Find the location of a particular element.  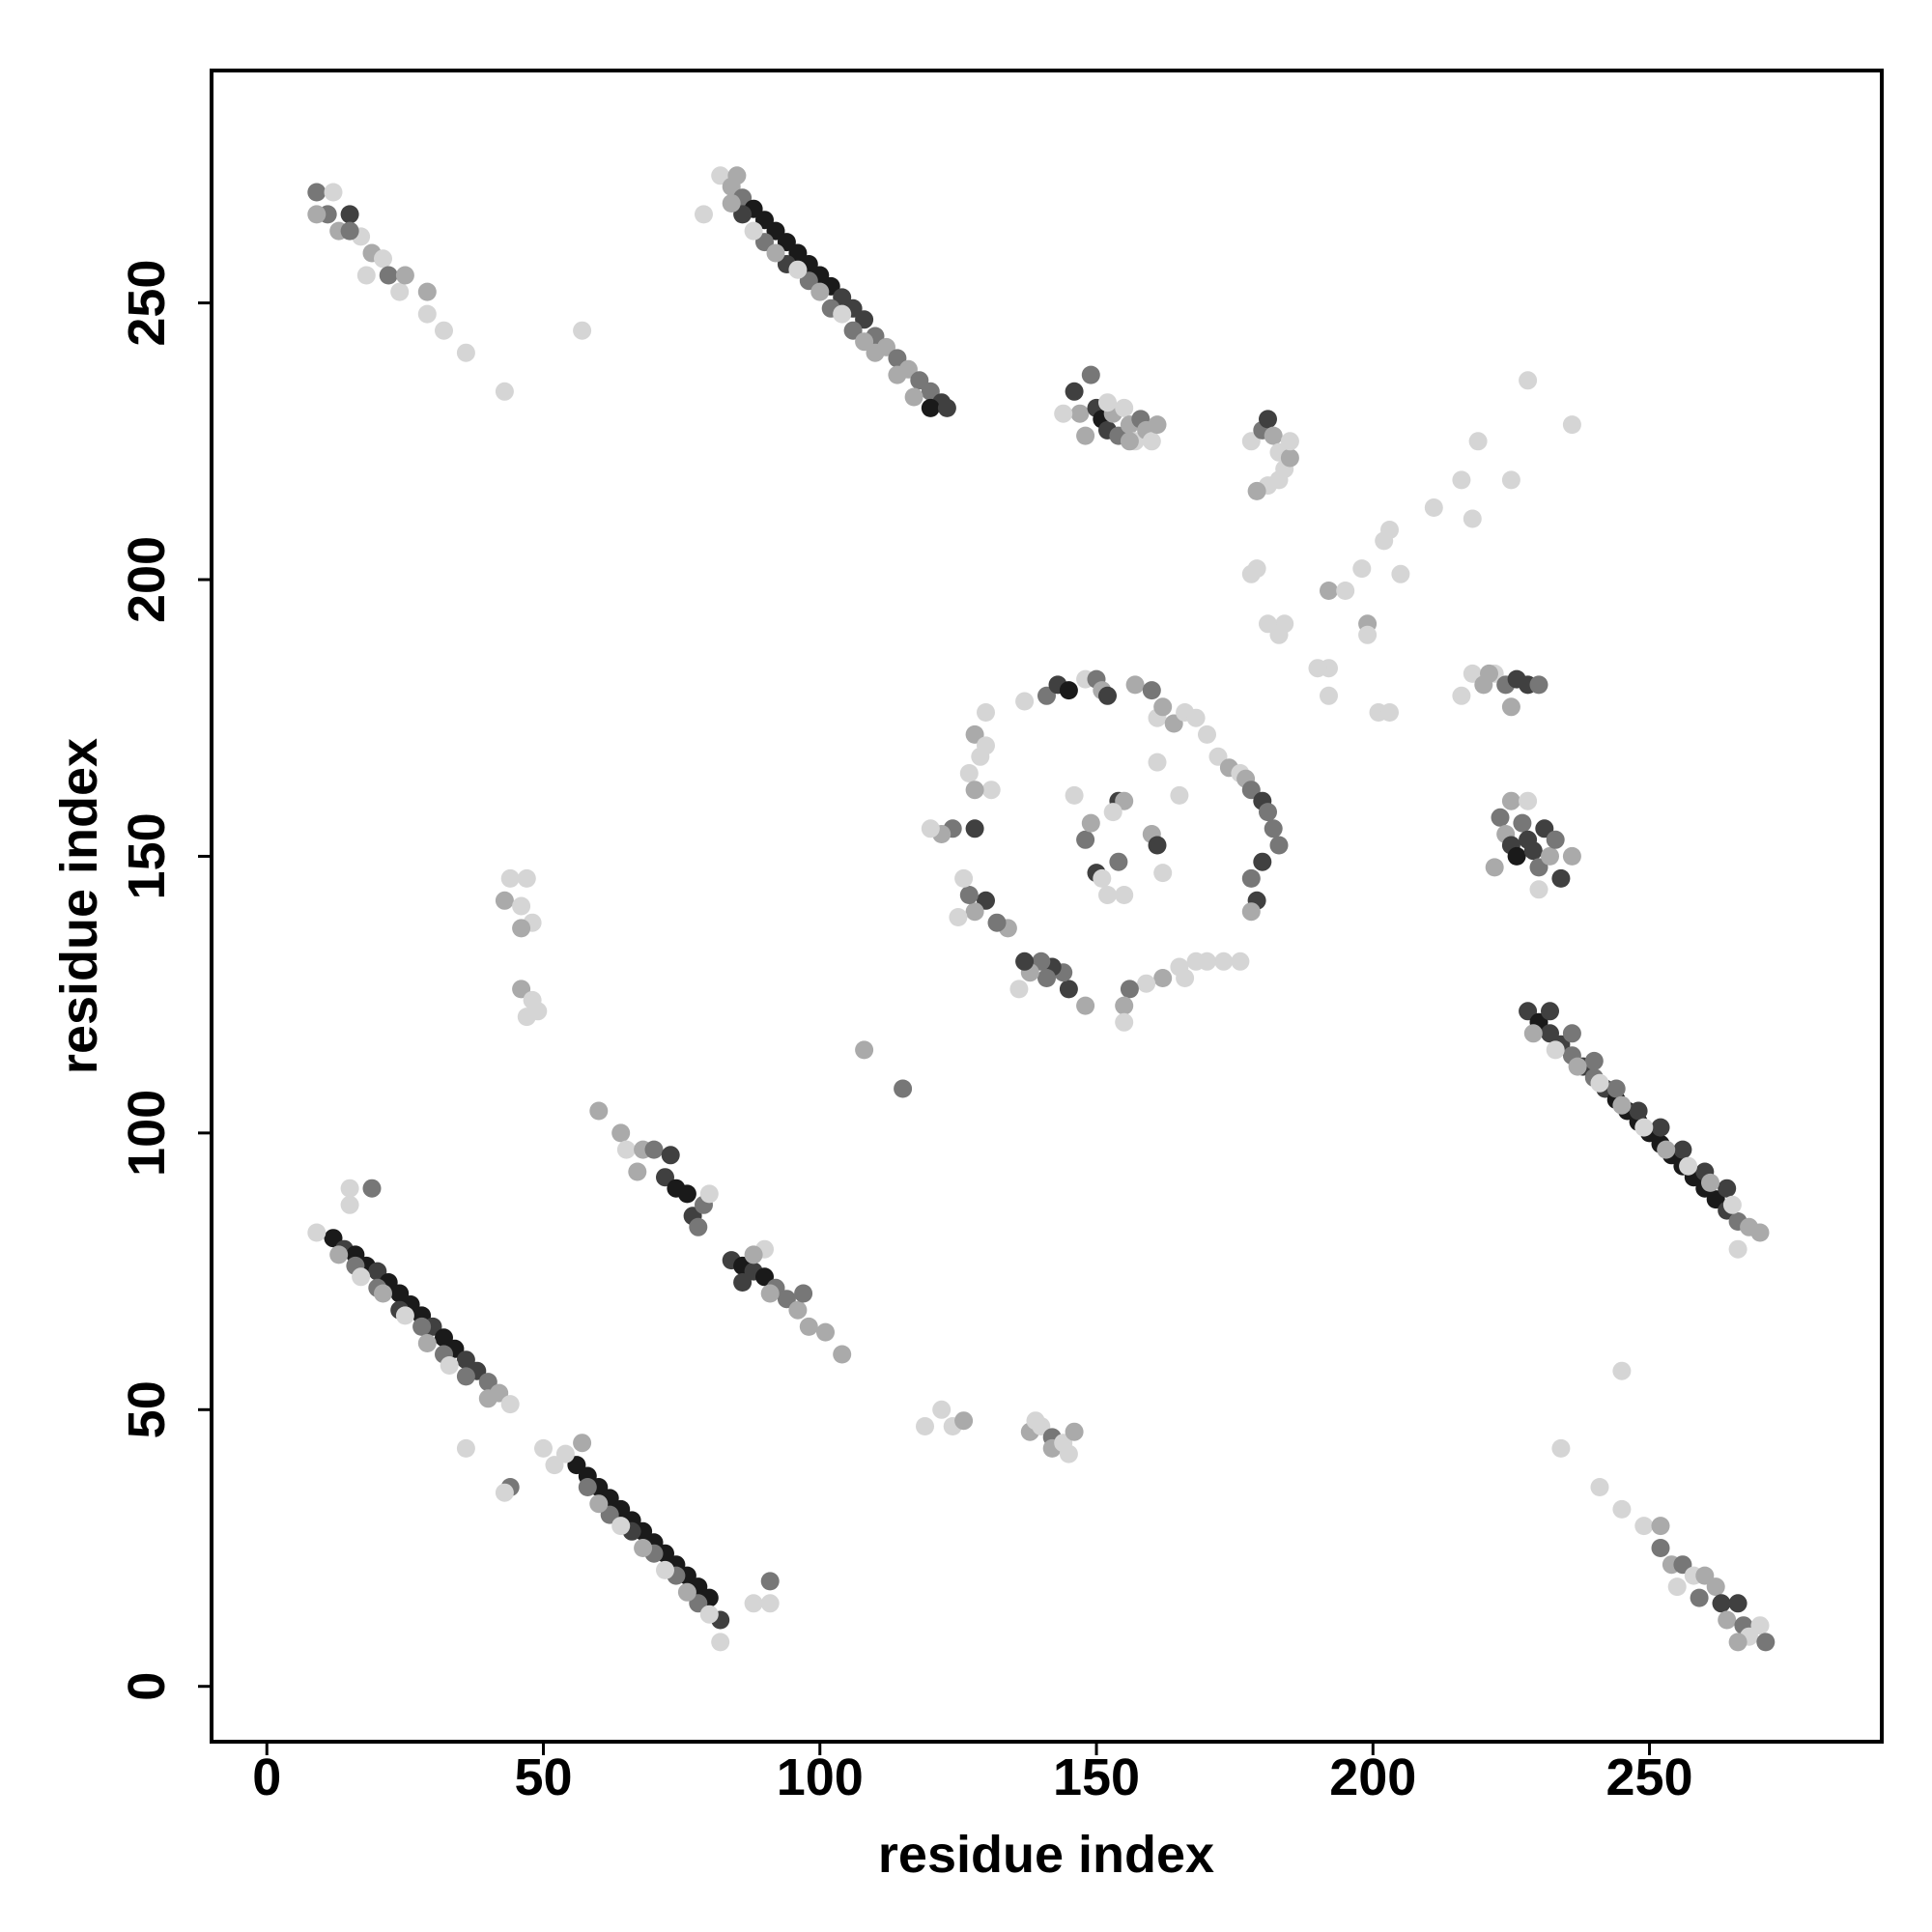

x-tick-label: 100 is located at coordinates (820, 1777).